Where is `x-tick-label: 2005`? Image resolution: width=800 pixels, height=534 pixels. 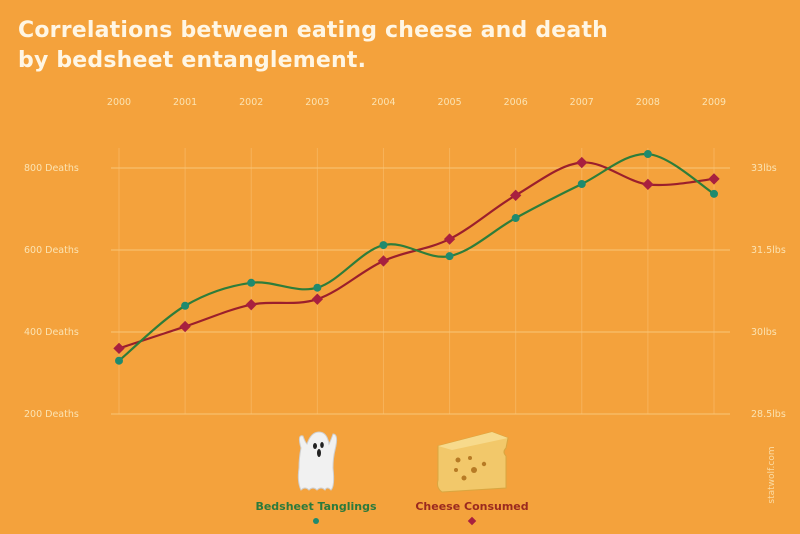
x-tick-label: 2005 is located at coordinates (449, 102).